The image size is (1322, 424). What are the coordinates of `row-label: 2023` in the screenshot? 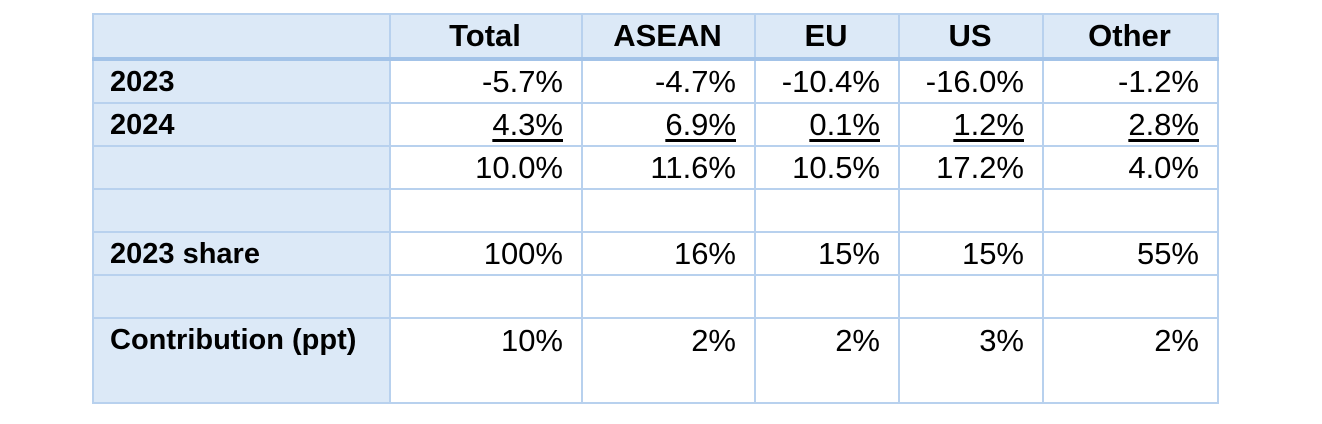 It's located at (241, 81).